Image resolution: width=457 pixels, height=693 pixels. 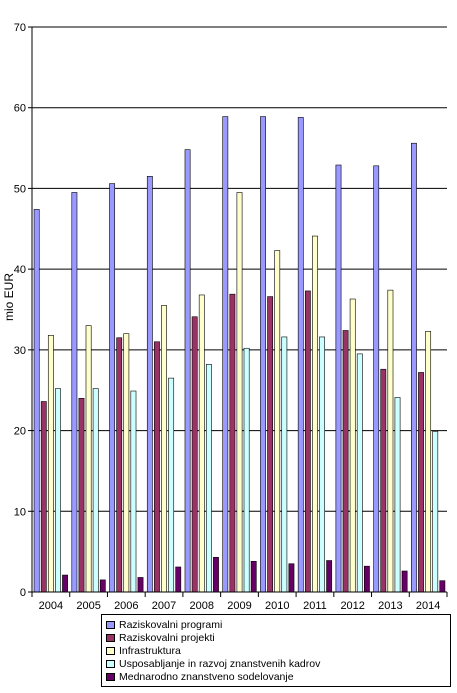 What do you see at coordinates (167, 637) in the screenshot?
I see `legend-label: Raziskovalni projekti` at bounding box center [167, 637].